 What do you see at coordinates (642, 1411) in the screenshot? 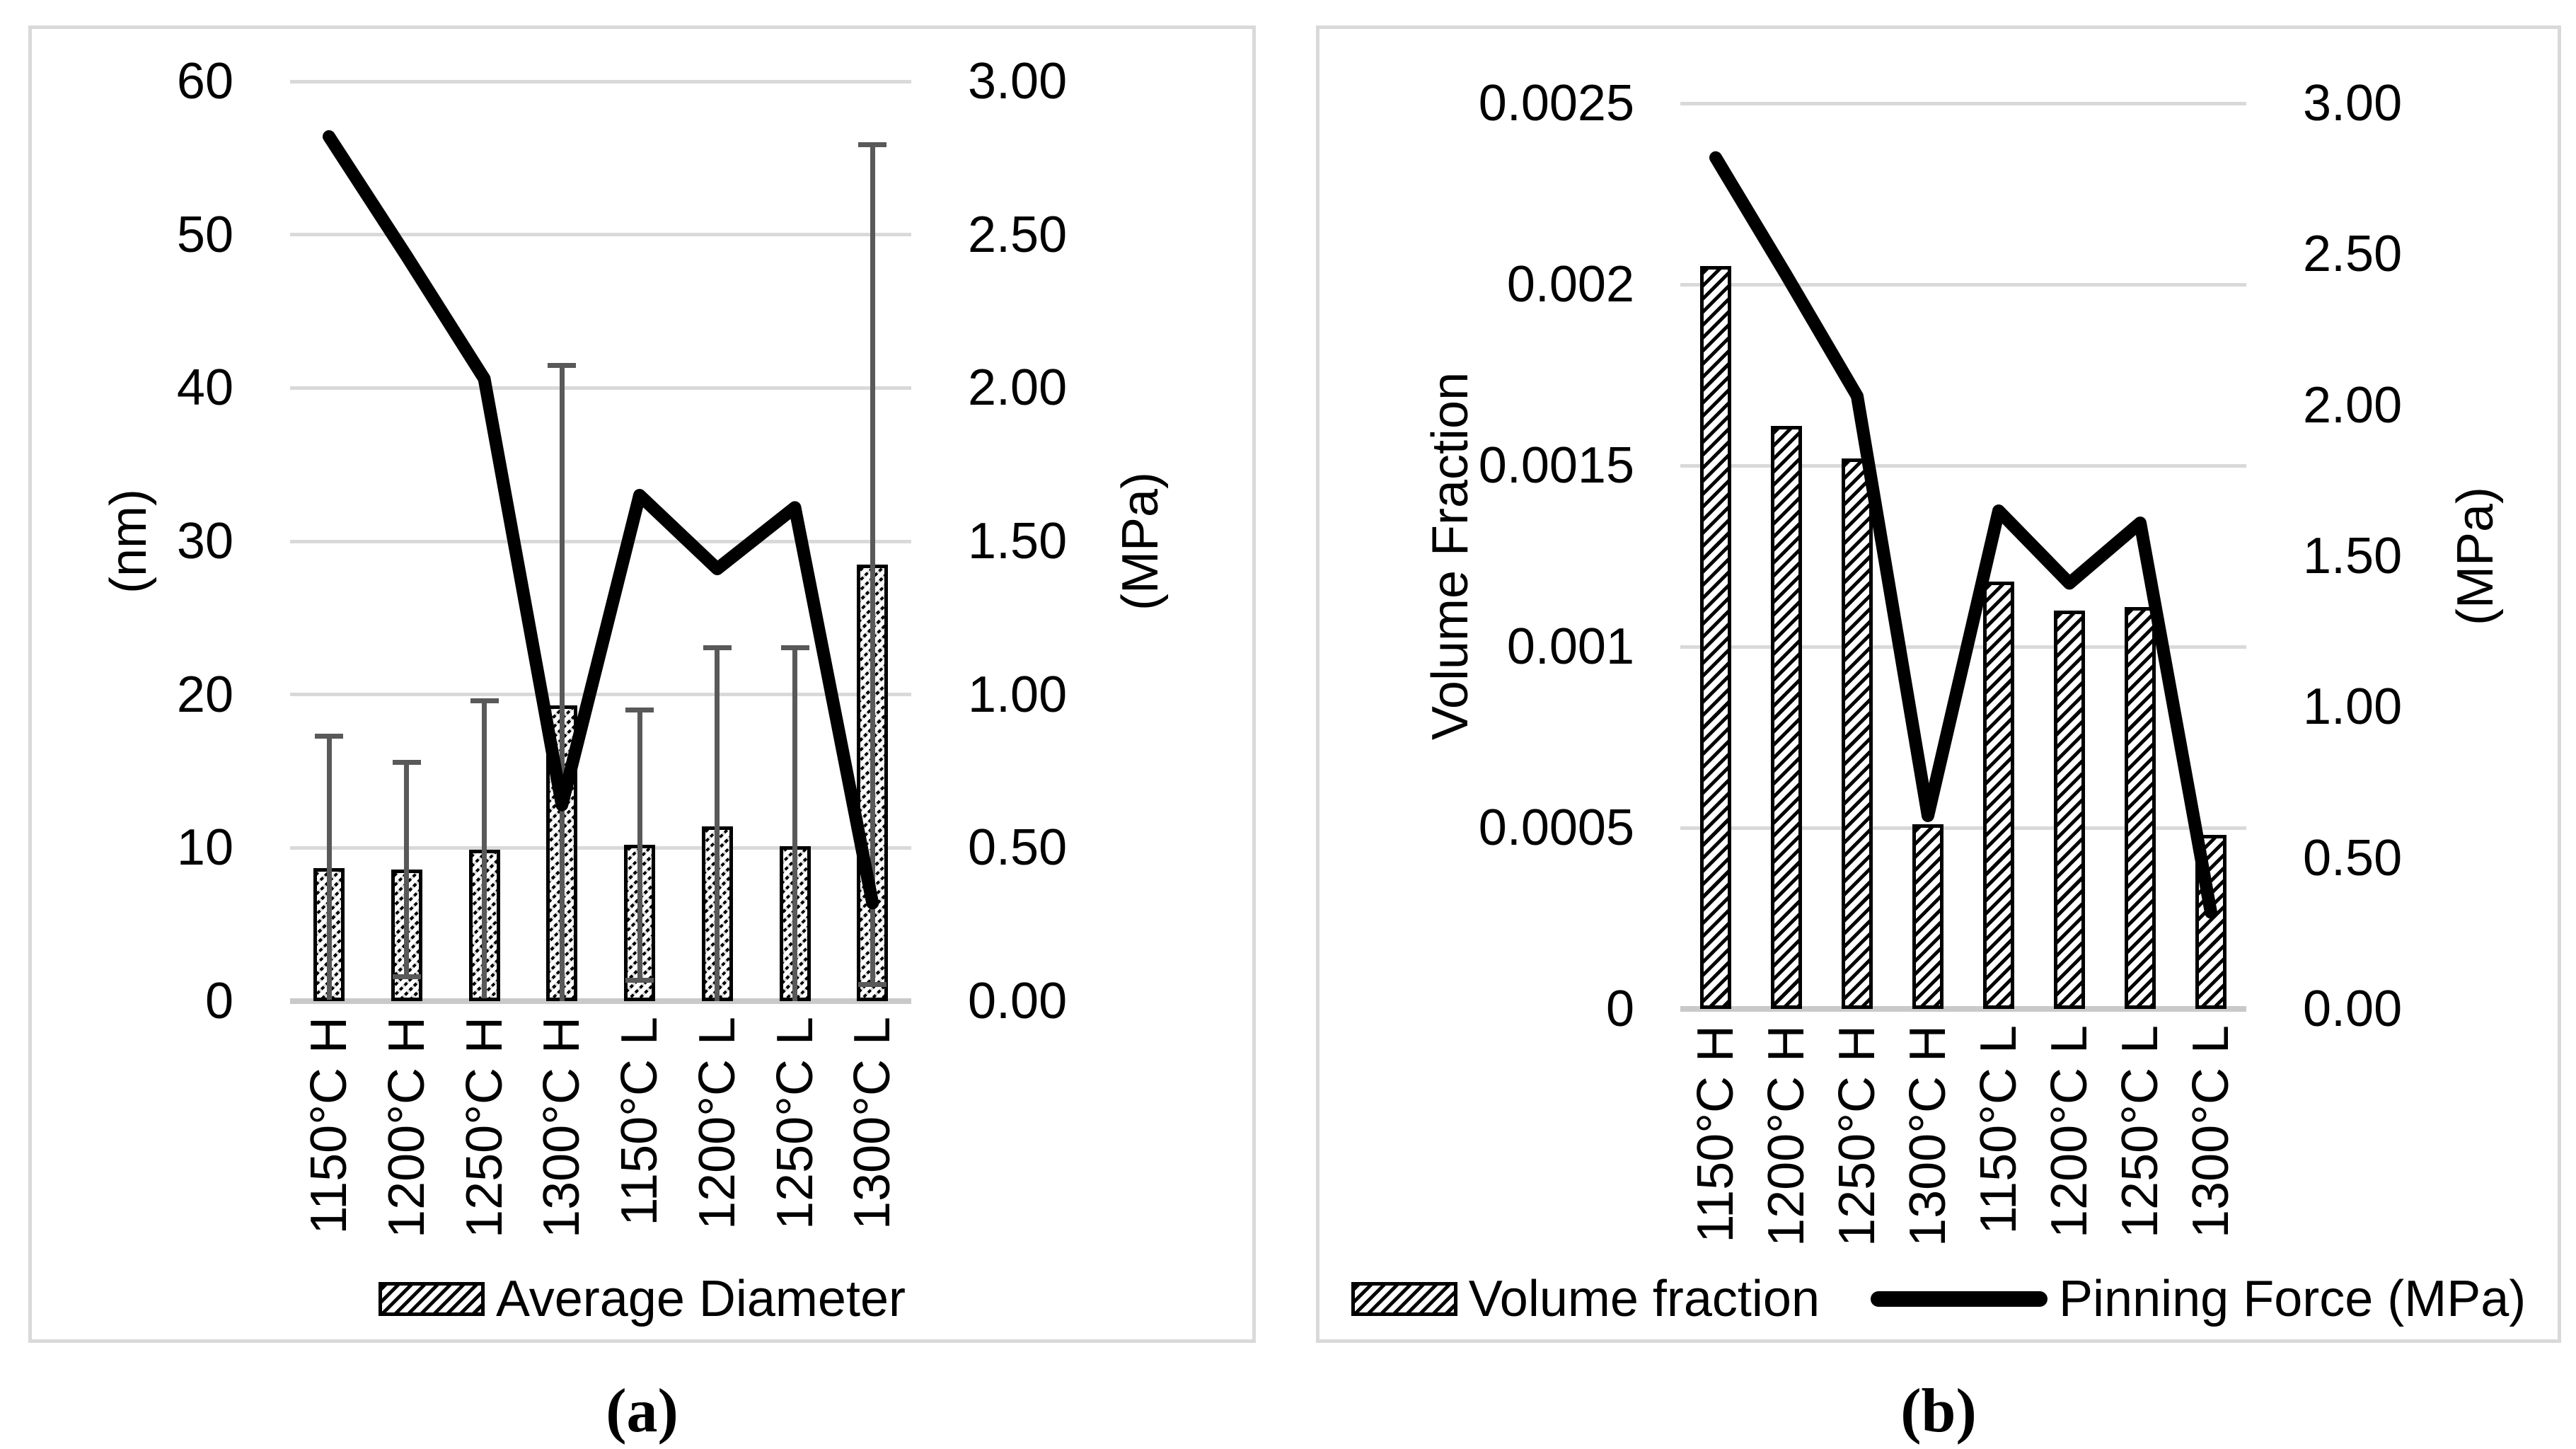
I see `caption-a: (a)` at bounding box center [642, 1411].